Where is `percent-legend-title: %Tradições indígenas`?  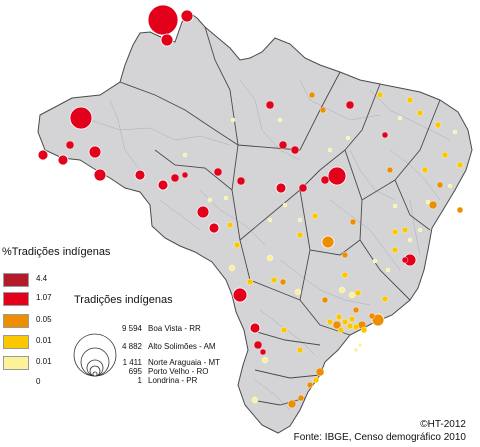 percent-legend-title: %Tradições indígenas is located at coordinates (56, 252).